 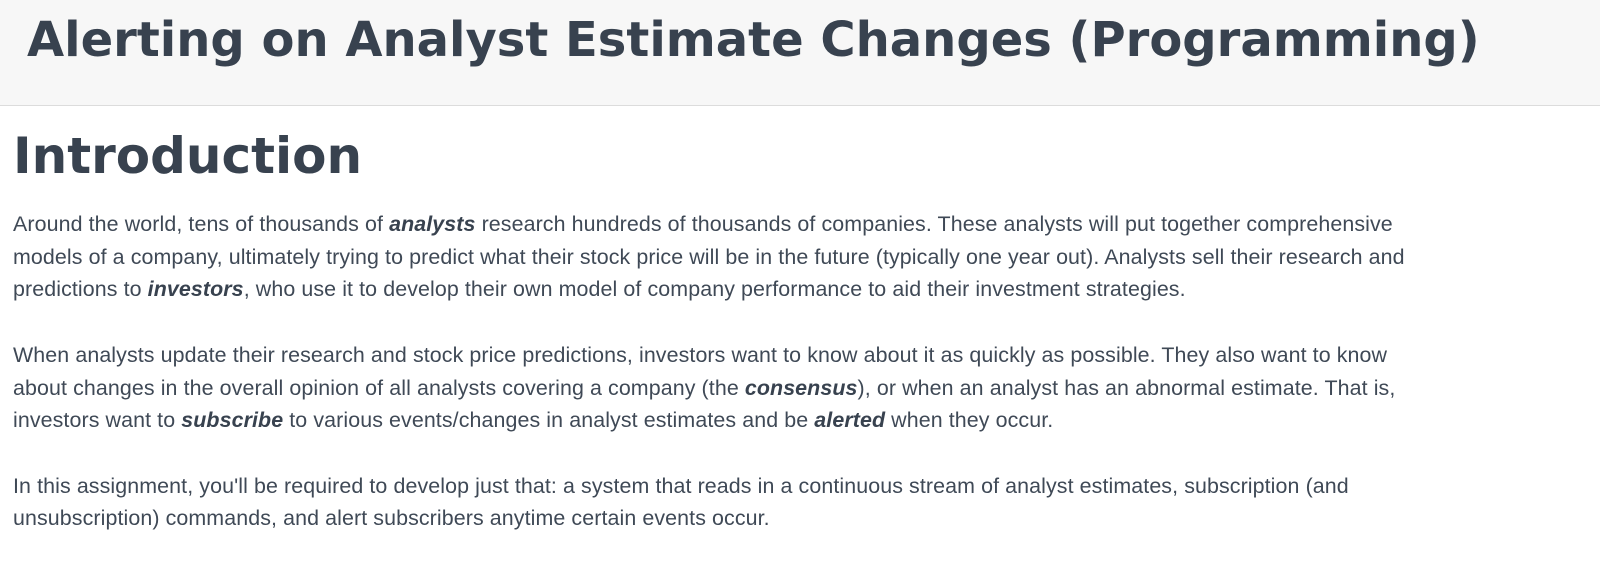 What do you see at coordinates (188, 156) in the screenshot?
I see `section-heading: Introduction` at bounding box center [188, 156].